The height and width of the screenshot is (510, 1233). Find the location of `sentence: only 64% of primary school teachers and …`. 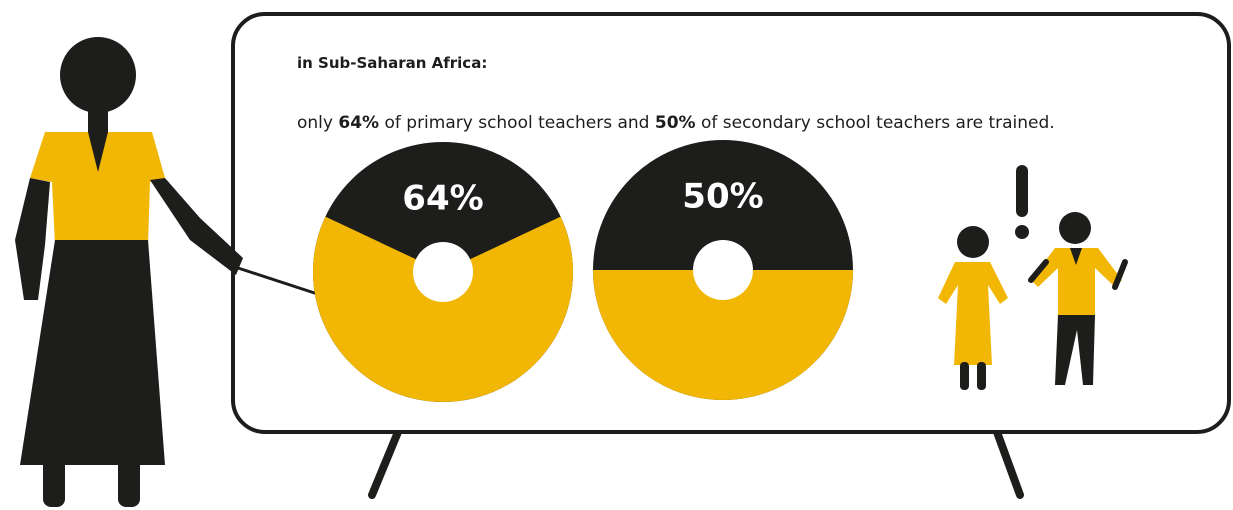

sentence: only 64% of primary school teachers and … is located at coordinates (676, 113).